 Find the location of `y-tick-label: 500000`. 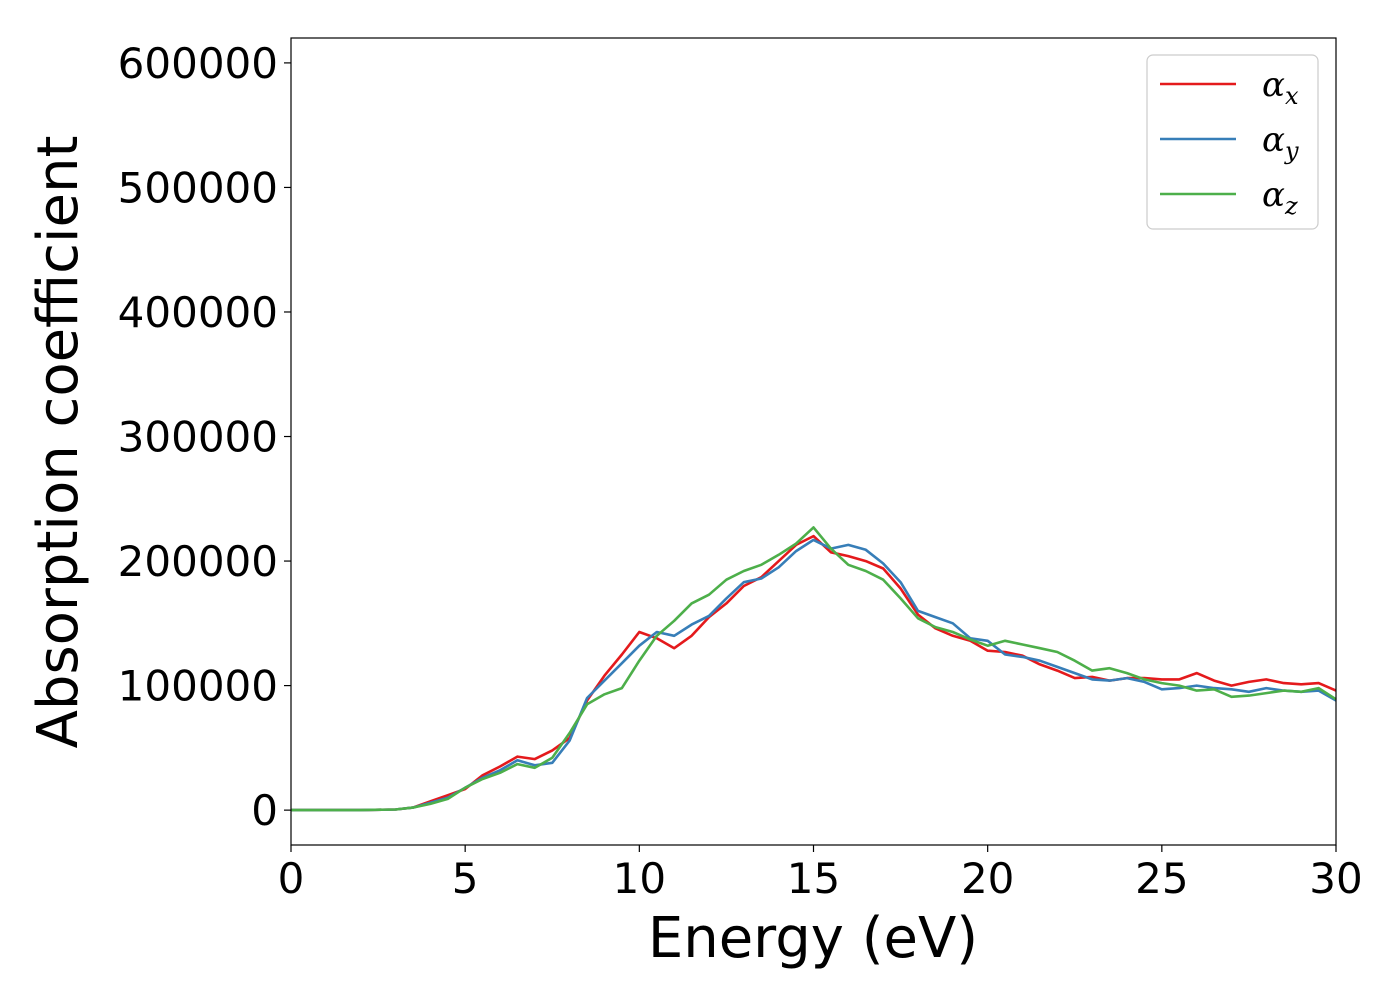

y-tick-label: 500000 is located at coordinates (198, 187).